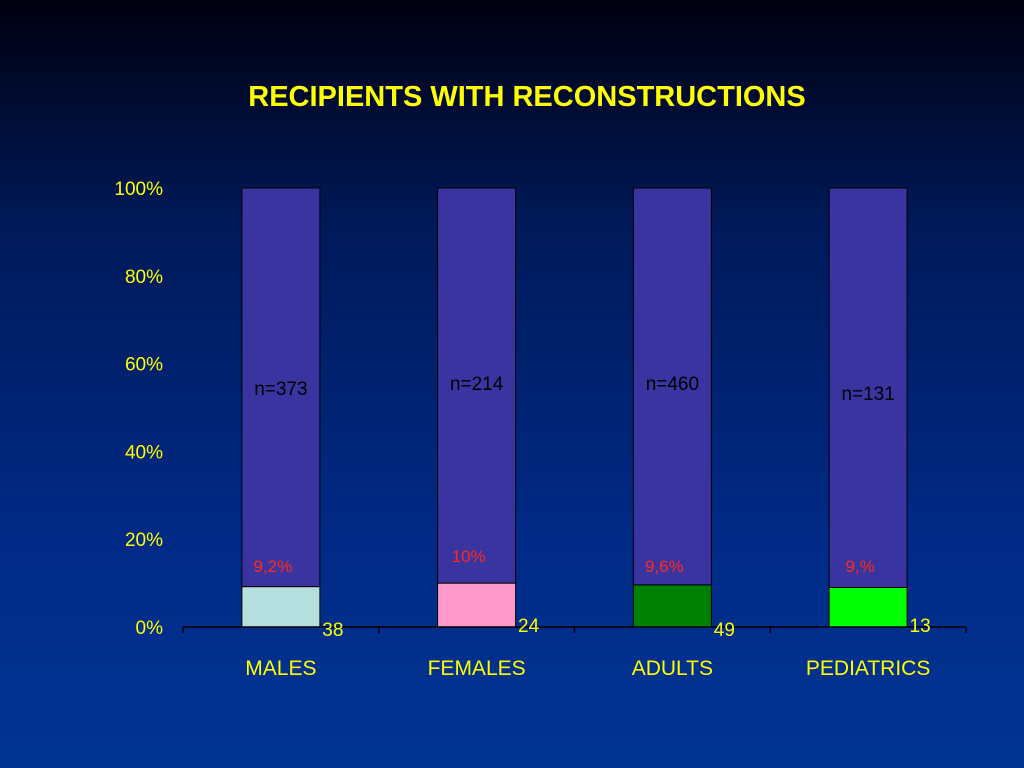  What do you see at coordinates (664, 566) in the screenshot?
I see `percent-label: 9,6%` at bounding box center [664, 566].